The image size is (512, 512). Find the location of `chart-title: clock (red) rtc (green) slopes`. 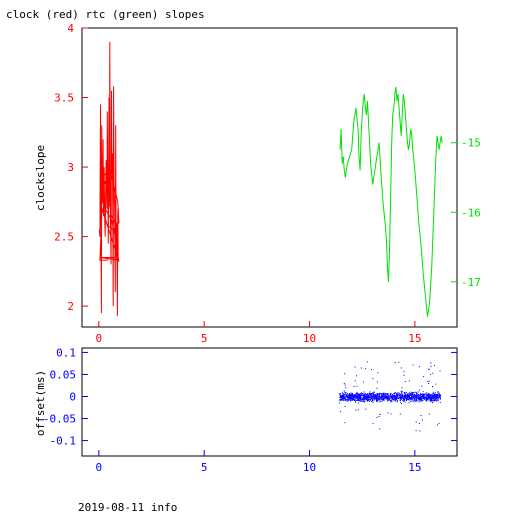

chart-title: clock (red) rtc (green) slopes is located at coordinates (105, 14).